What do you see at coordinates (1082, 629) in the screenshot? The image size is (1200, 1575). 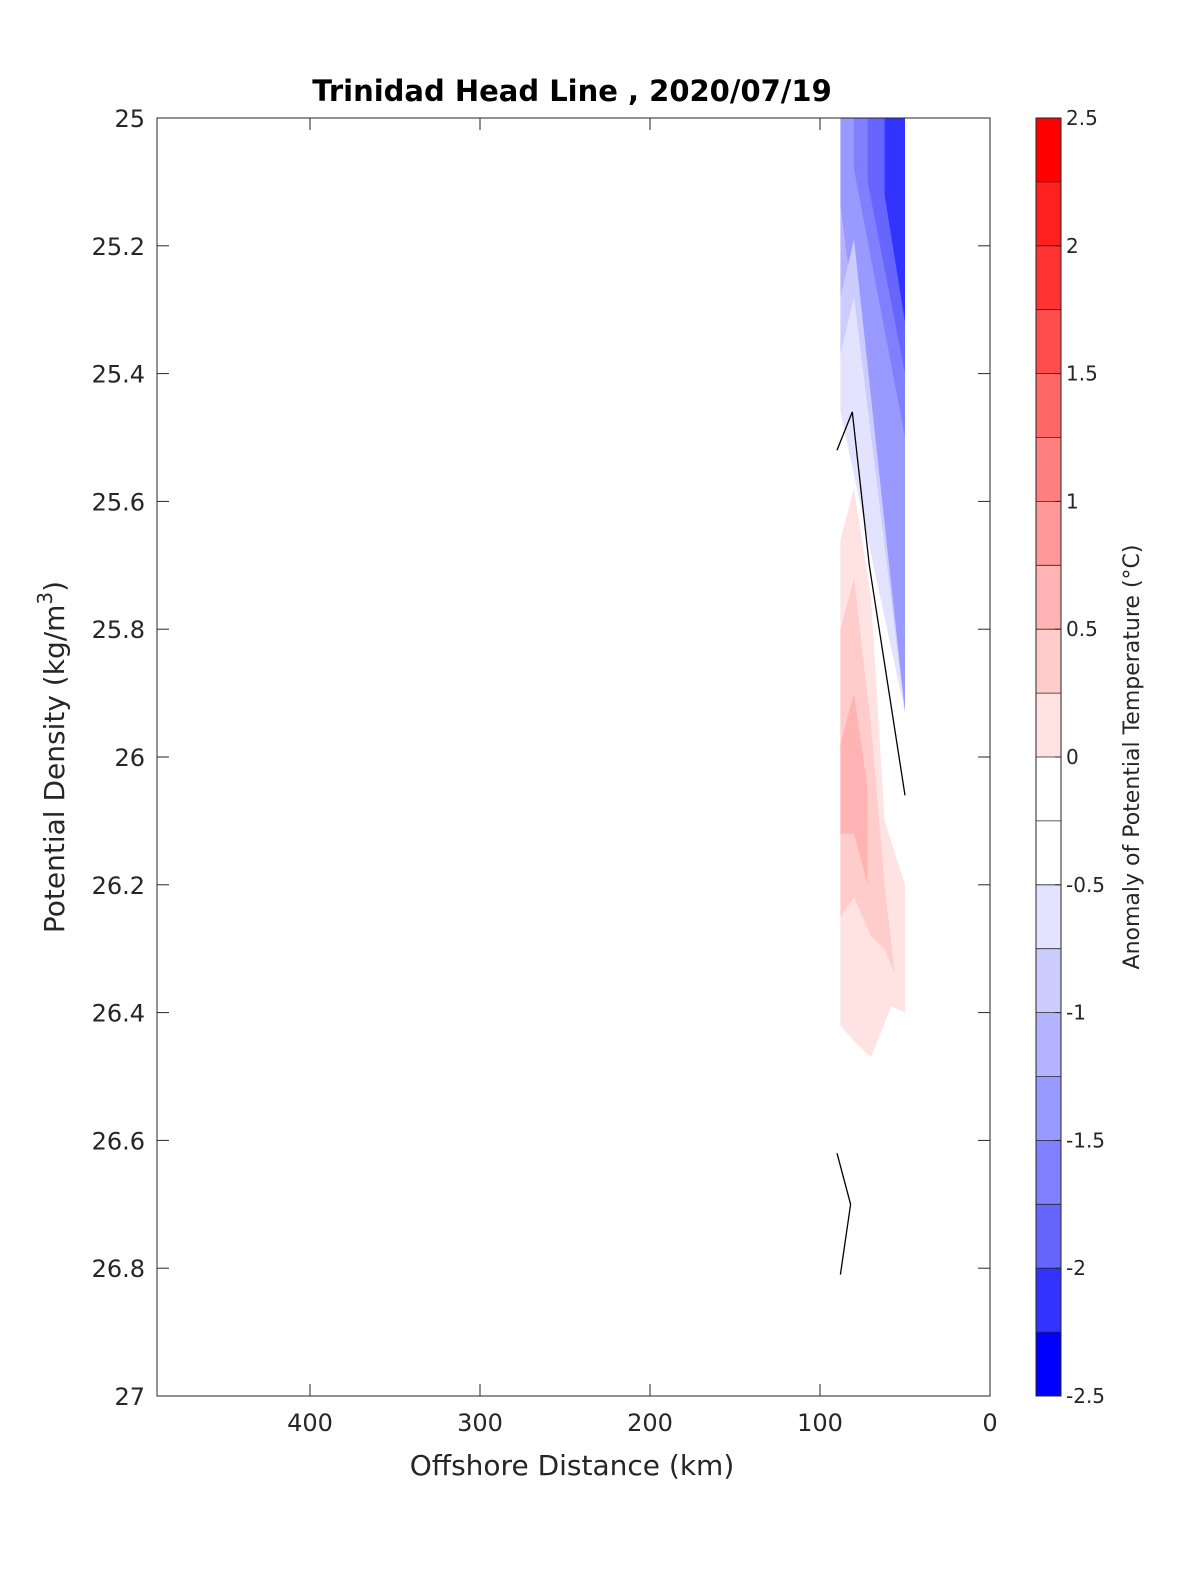 I see `colorbar-tick-label: 0.5` at bounding box center [1082, 629].